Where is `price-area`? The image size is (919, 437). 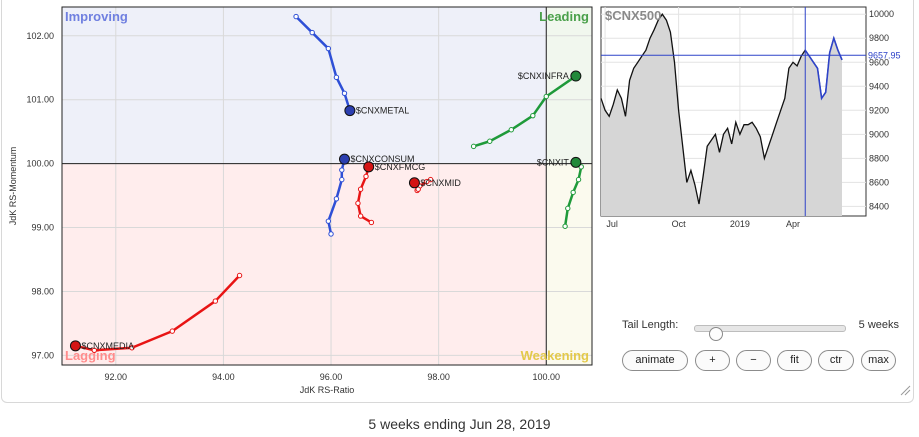 price-area is located at coordinates (721, 115).